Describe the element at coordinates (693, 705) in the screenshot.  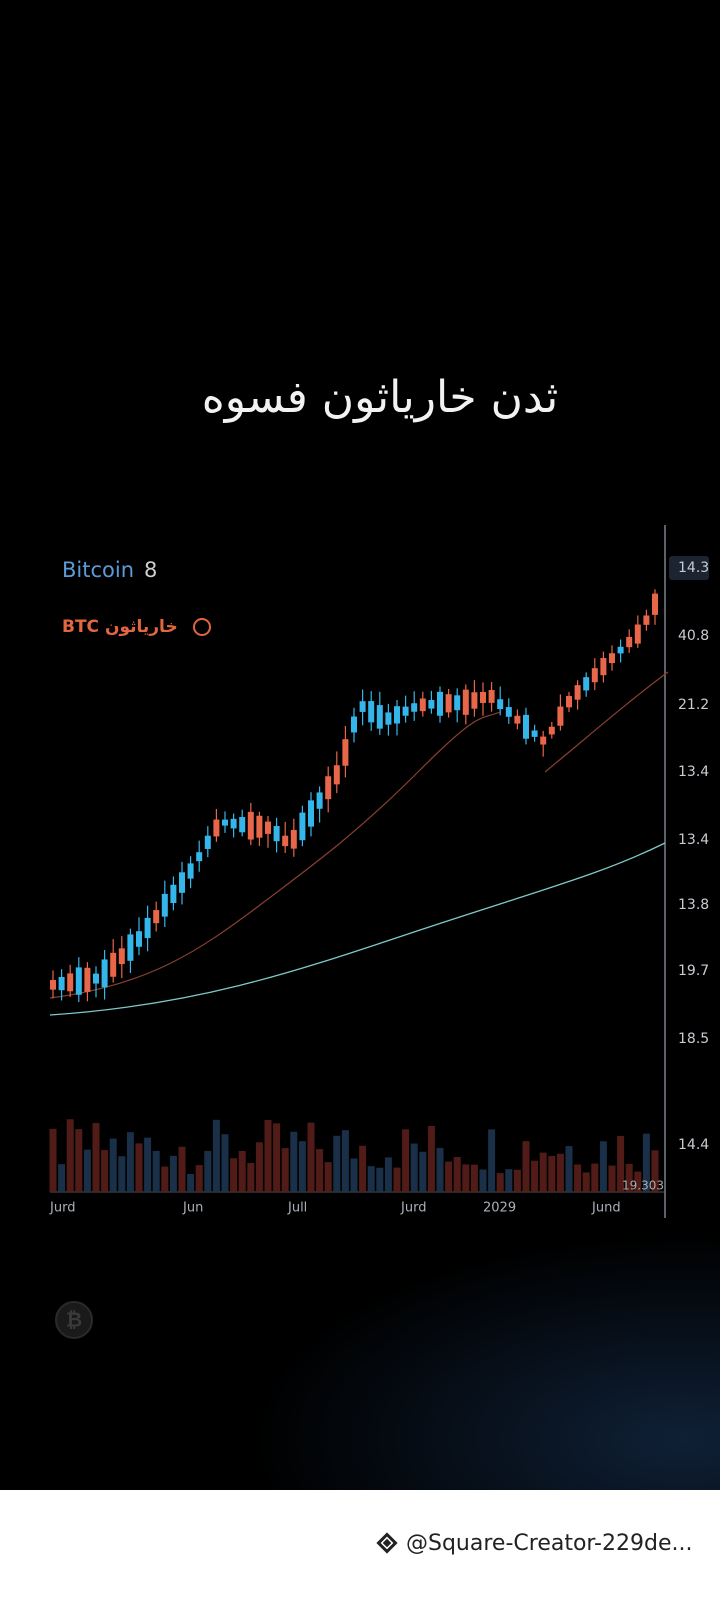
I see `price-axis-label: 21.2` at that location.